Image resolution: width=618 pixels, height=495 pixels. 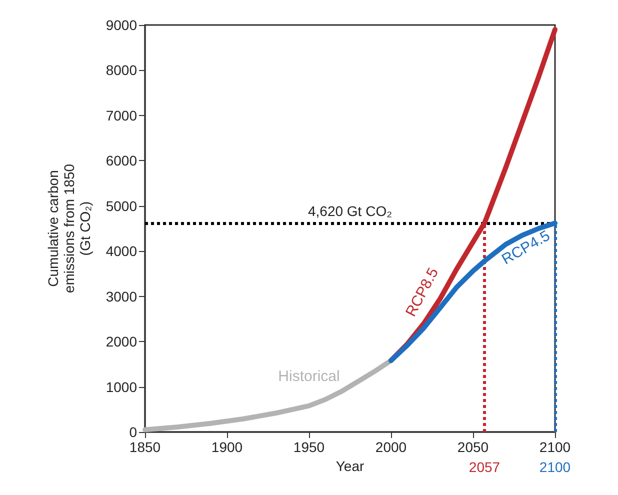 I want to click on y-tick-label: 2000, so click(x=122, y=342).